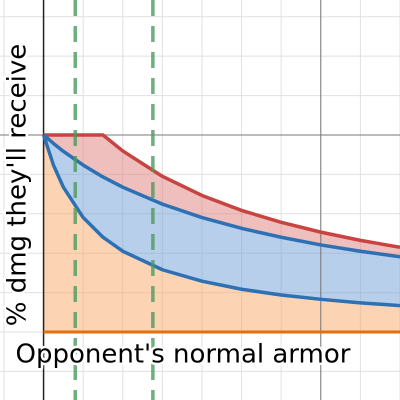  Describe the element at coordinates (18, 185) in the screenshot. I see `y-axis-label: % dmg they'll receive` at that location.